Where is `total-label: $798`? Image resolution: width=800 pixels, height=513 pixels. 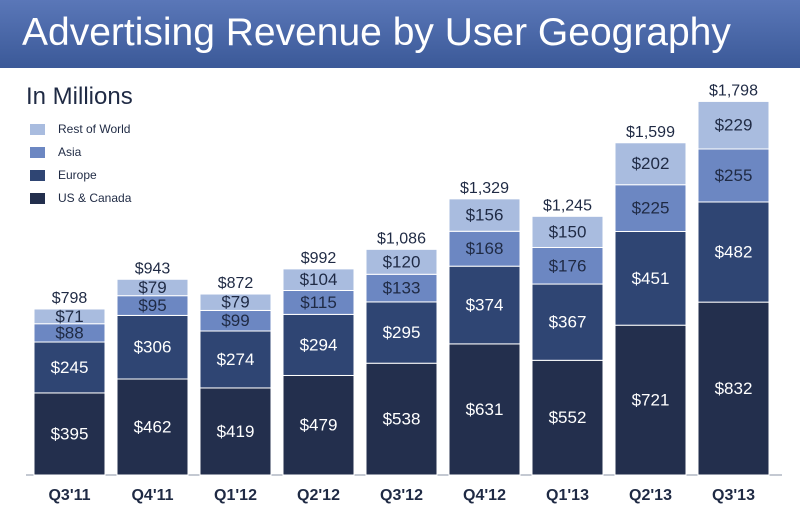
total-label: $798 is located at coordinates (70, 298).